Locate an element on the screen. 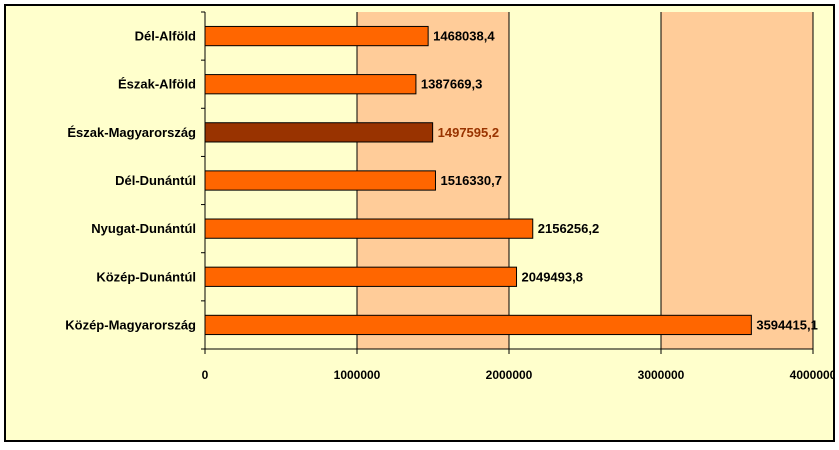 This screenshot has width=839, height=450. data-label: 2156256,2 is located at coordinates (568, 228).